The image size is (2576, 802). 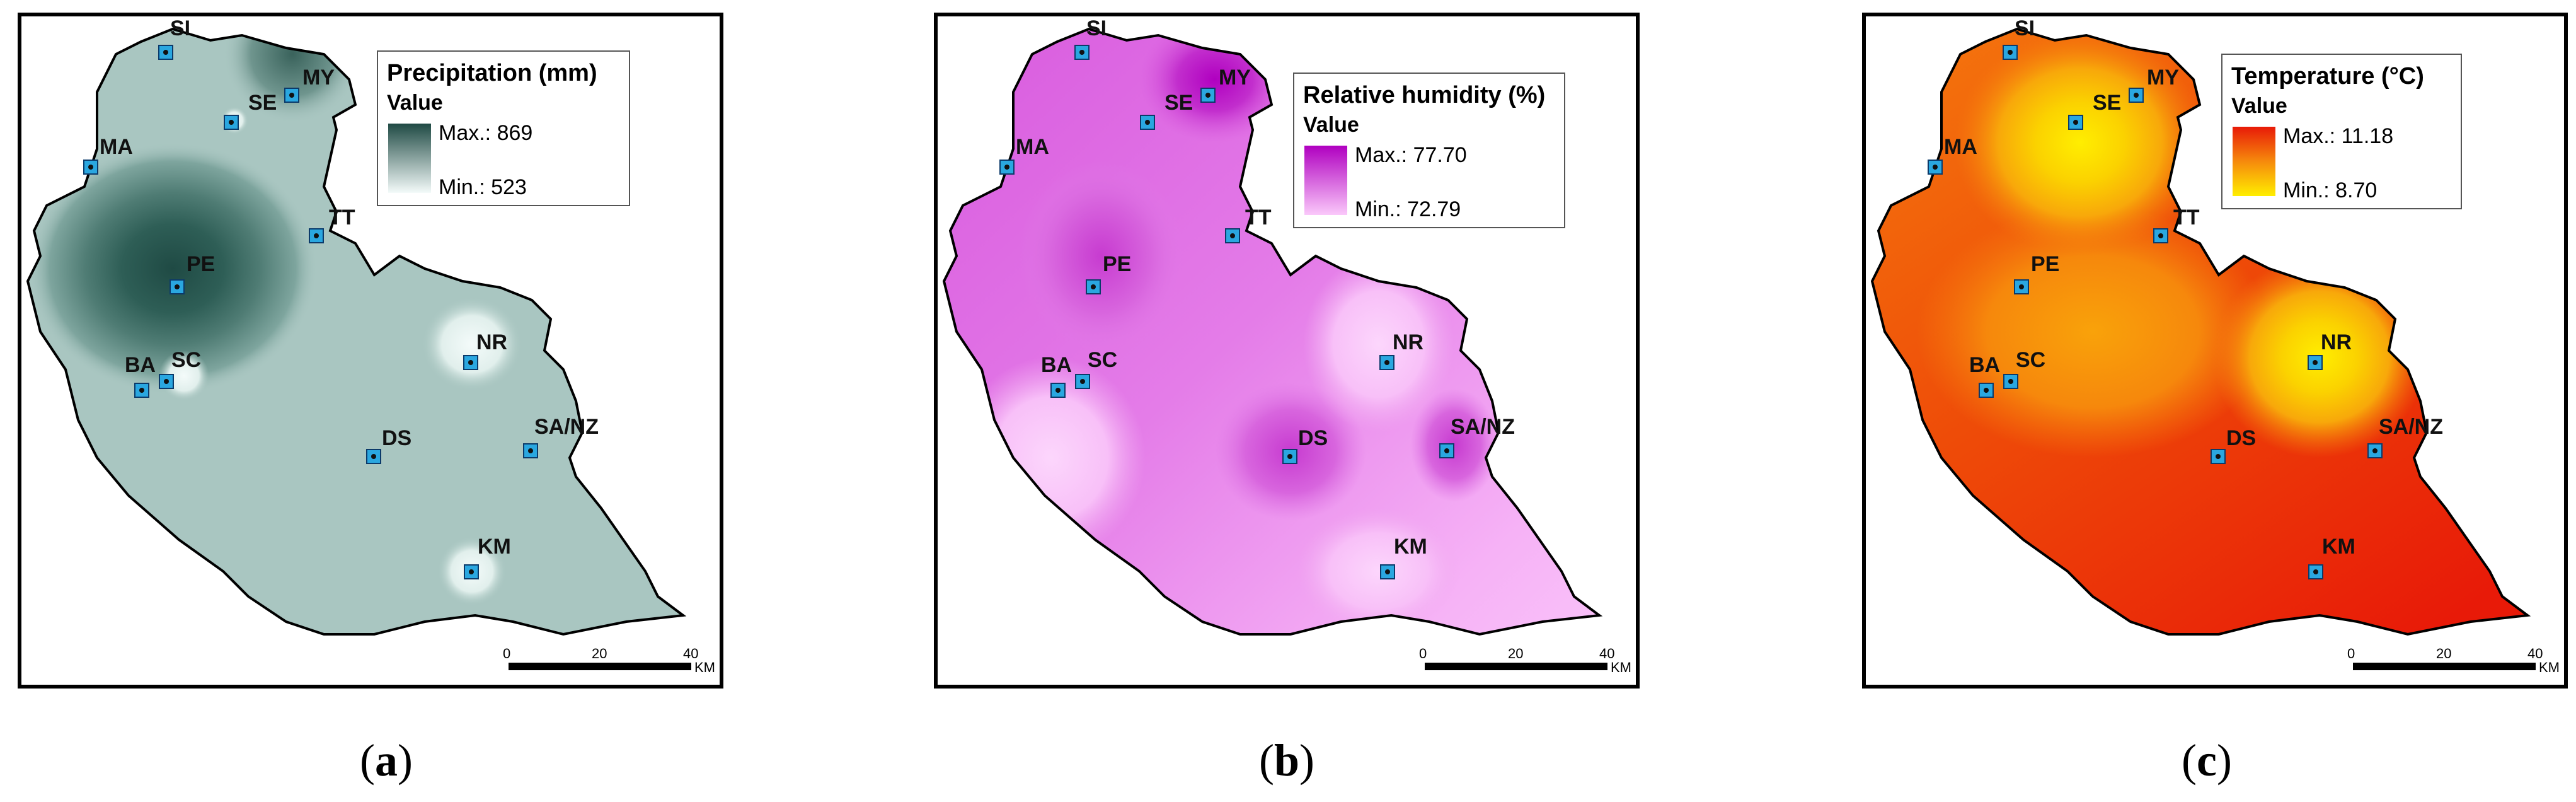 What do you see at coordinates (2338, 136) in the screenshot?
I see `svg-text: Max.: 11.18` at bounding box center [2338, 136].